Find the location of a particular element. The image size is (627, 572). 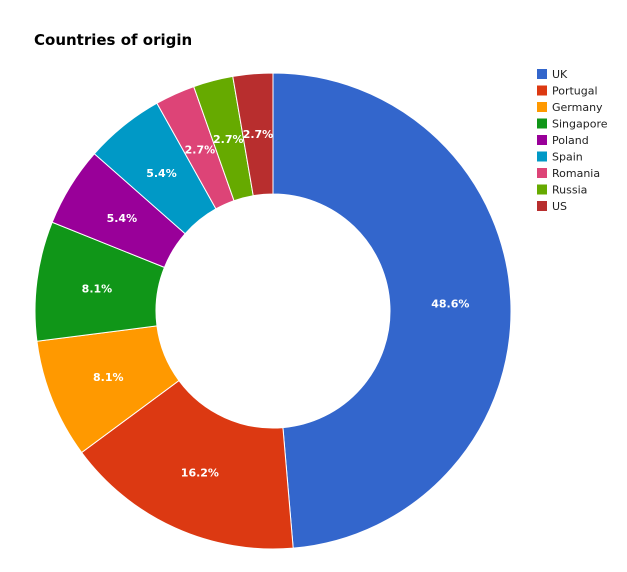

slice-label-uk: 48.6% is located at coordinates (450, 303).